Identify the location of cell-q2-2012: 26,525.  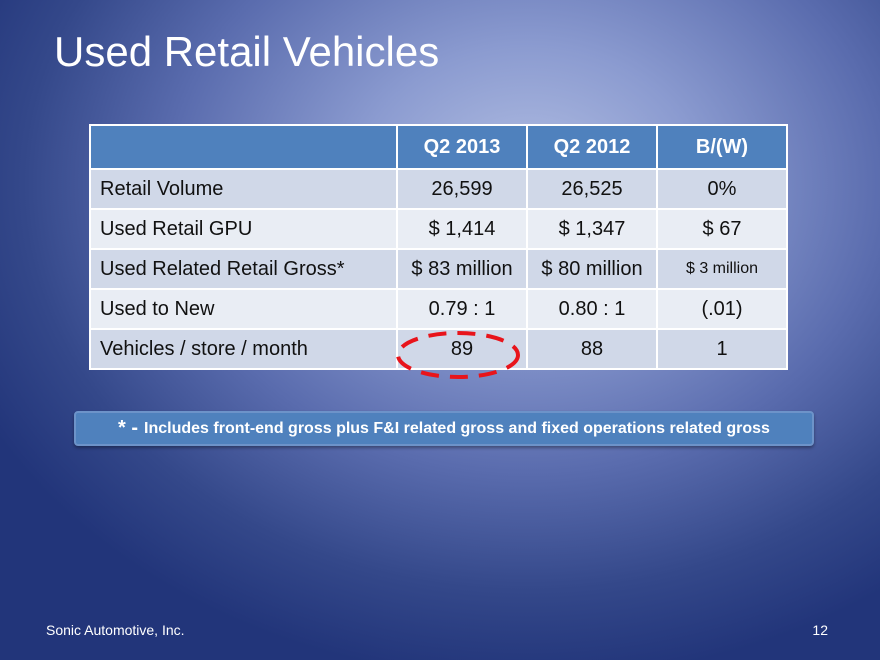
(592, 189).